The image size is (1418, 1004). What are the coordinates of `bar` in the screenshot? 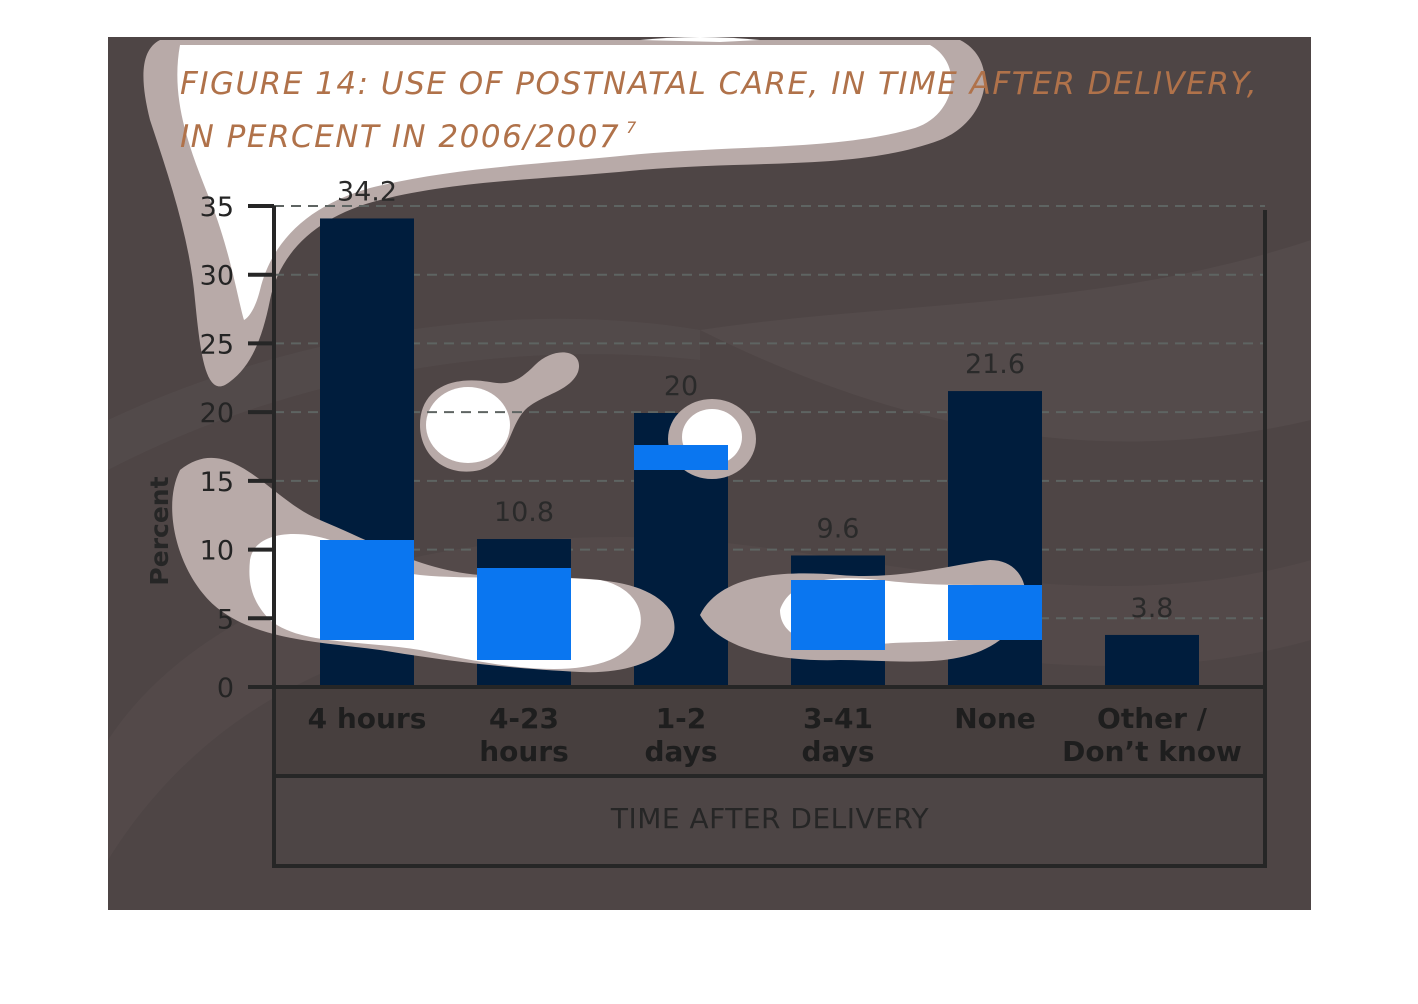 It's located at (1152, 660).